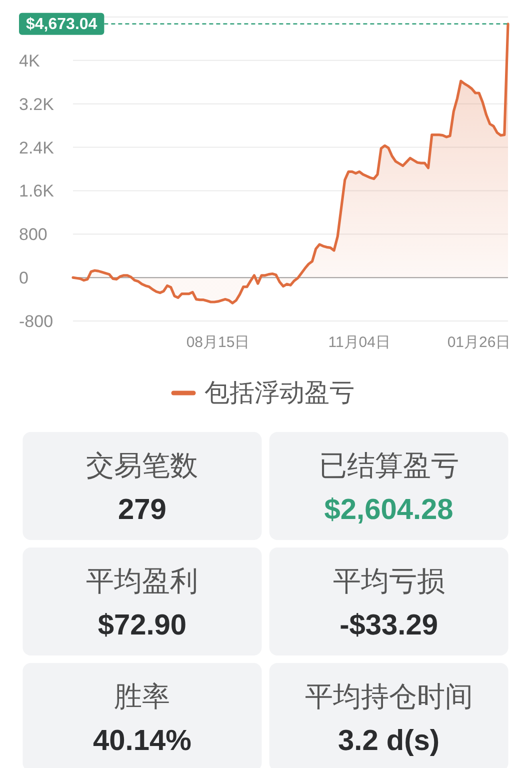 The image size is (528, 768). What do you see at coordinates (37, 190) in the screenshot?
I see `y-tick-label: 1.6K` at bounding box center [37, 190].